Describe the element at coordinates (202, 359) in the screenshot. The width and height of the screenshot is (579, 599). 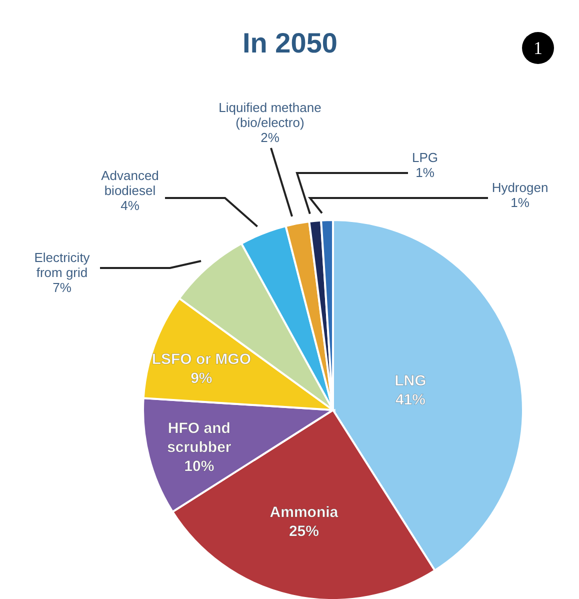
I see `slice-label: LSFO or MGO` at that location.